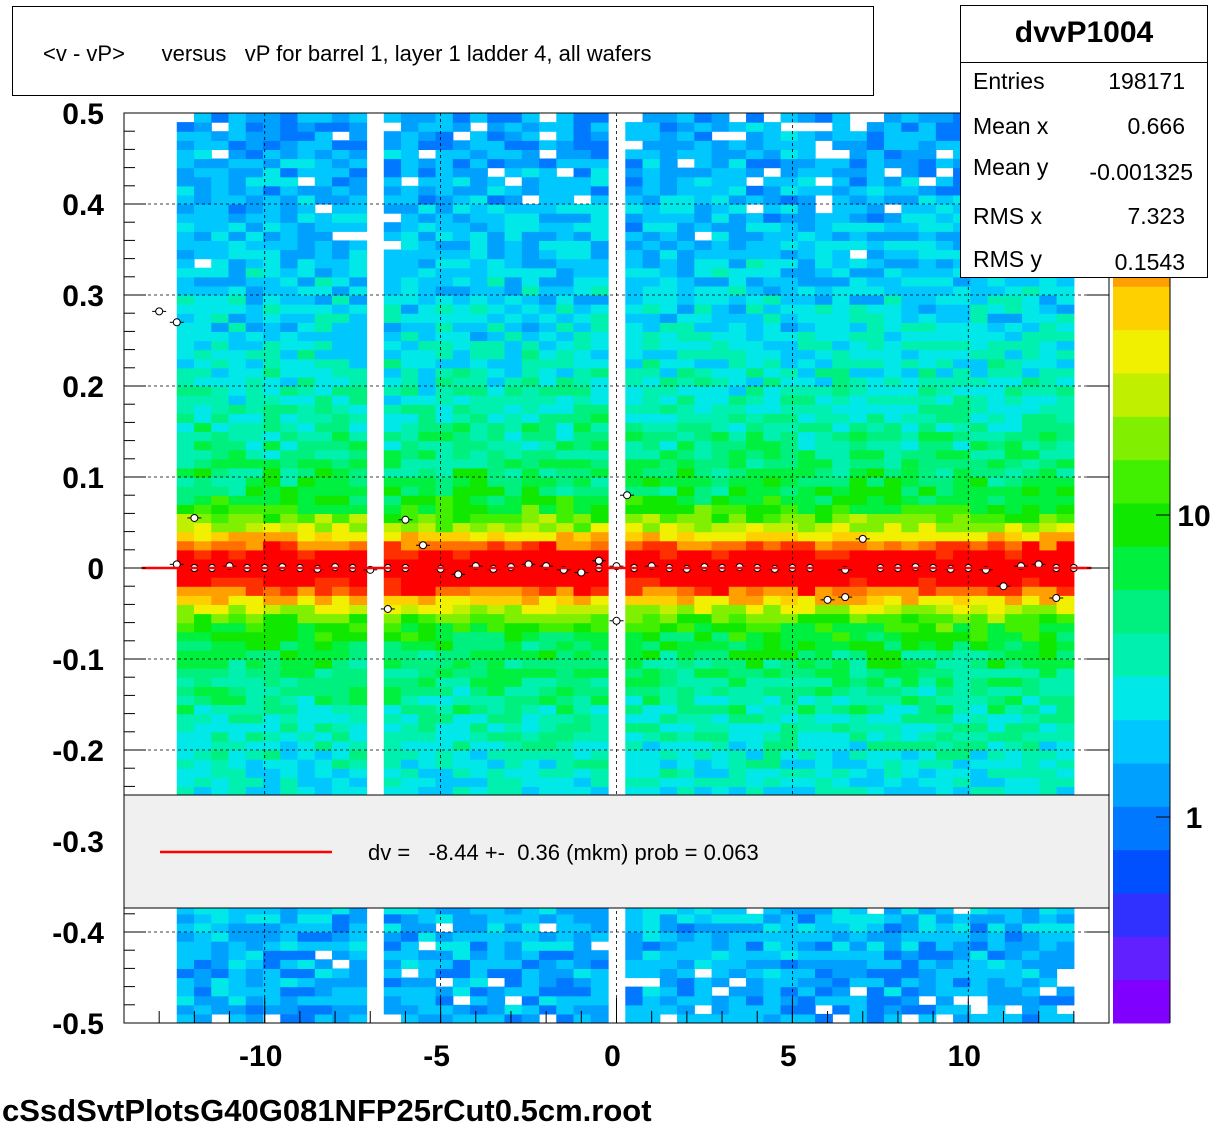 This screenshot has width=1232, height=1136. I want to click on profile-point, so click(423, 545).